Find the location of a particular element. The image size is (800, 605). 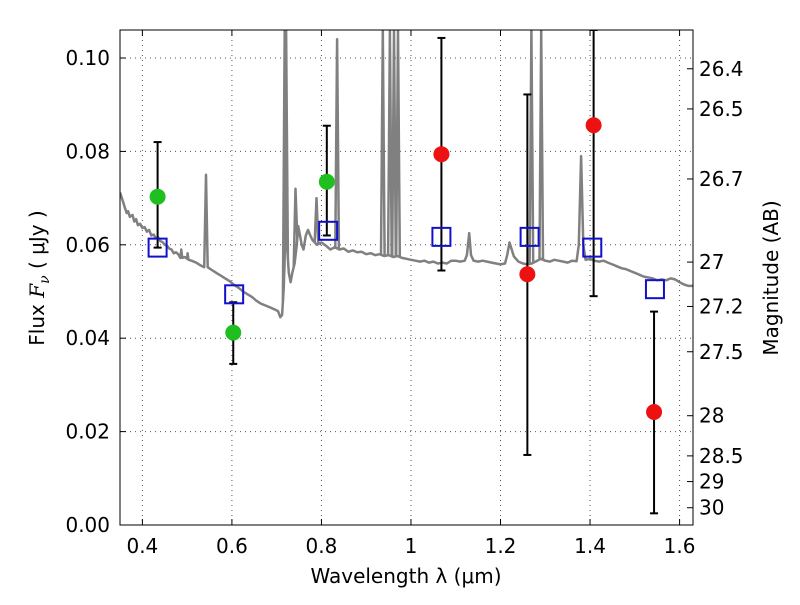

y2-tick-label: 28.5 is located at coordinates (721, 456).